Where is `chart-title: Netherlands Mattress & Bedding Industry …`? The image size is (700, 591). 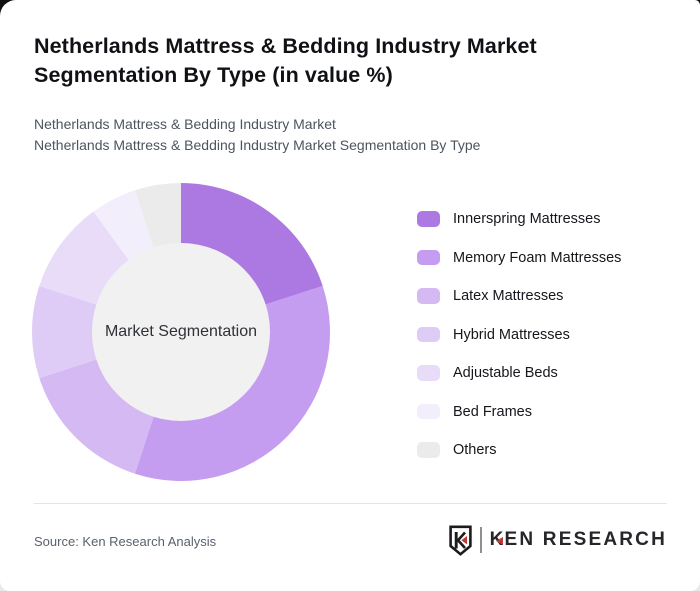
chart-title: Netherlands Mattress & Bedding Industry … is located at coordinates (285, 60).